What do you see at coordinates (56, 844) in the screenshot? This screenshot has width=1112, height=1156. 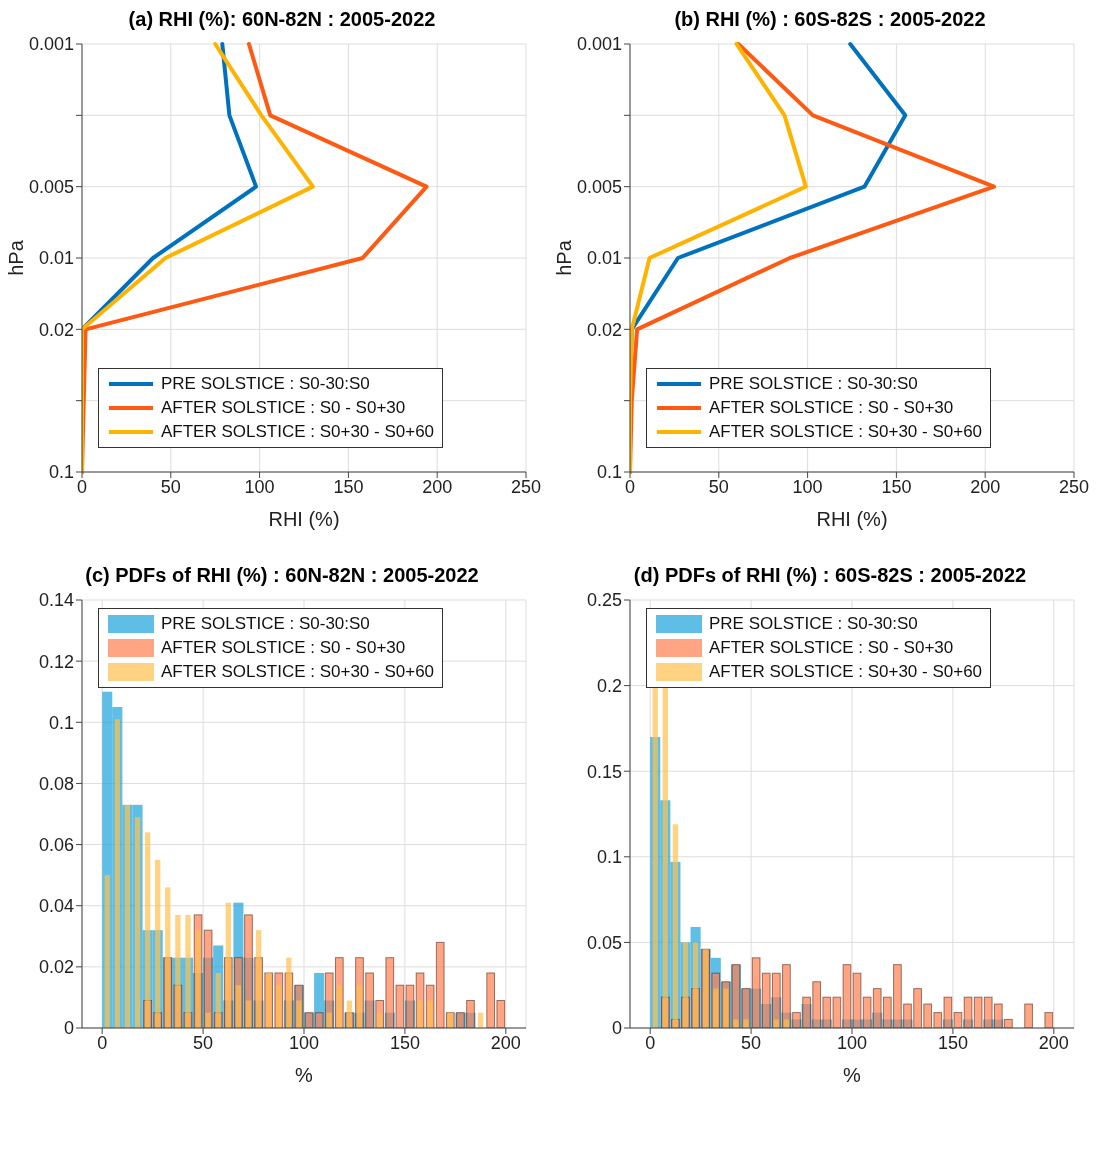 I see `y-tick-label: 0.06` at bounding box center [56, 844].